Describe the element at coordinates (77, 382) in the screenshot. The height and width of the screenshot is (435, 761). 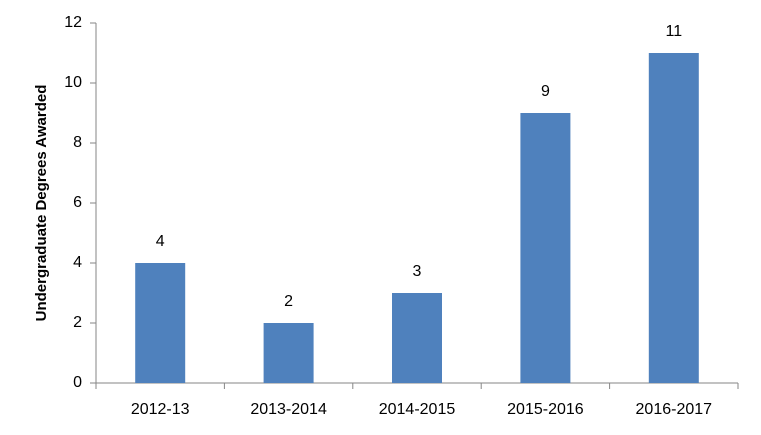
I see `y-tick-label: 0` at that location.